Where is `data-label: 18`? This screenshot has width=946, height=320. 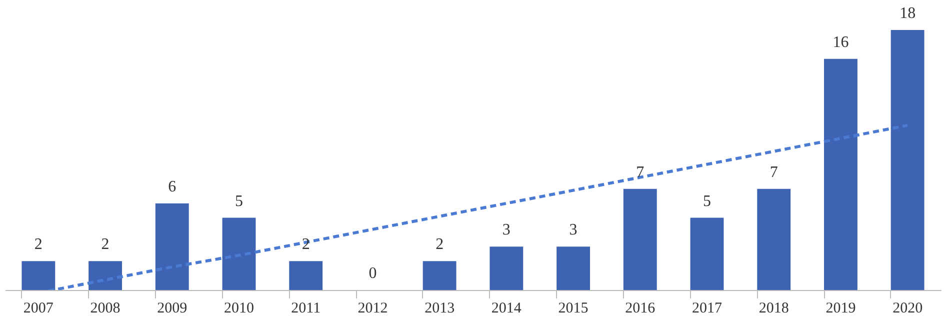 data-label: 18 is located at coordinates (908, 13).